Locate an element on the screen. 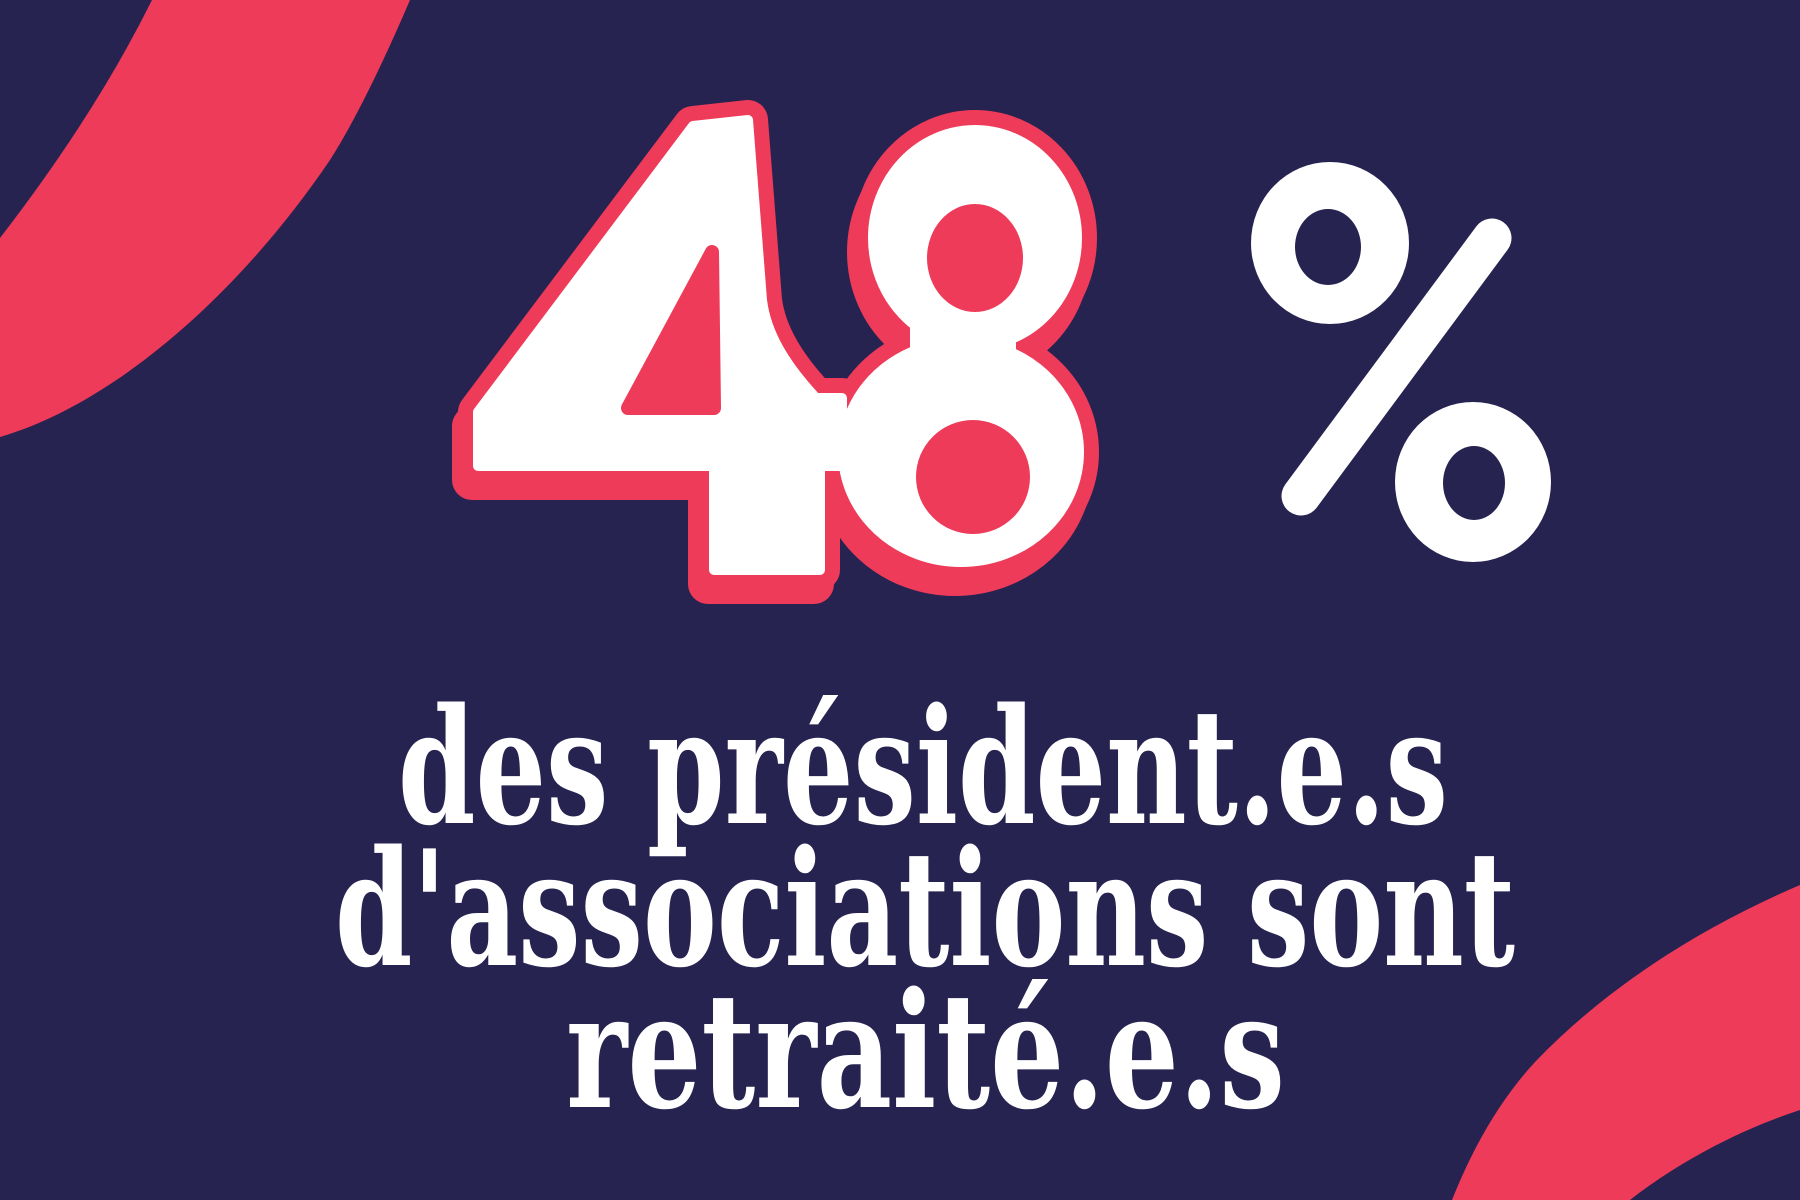 Image resolution: width=1800 pixels, height=1200 pixels. percent-bottom-ring-hole is located at coordinates (1474, 483).